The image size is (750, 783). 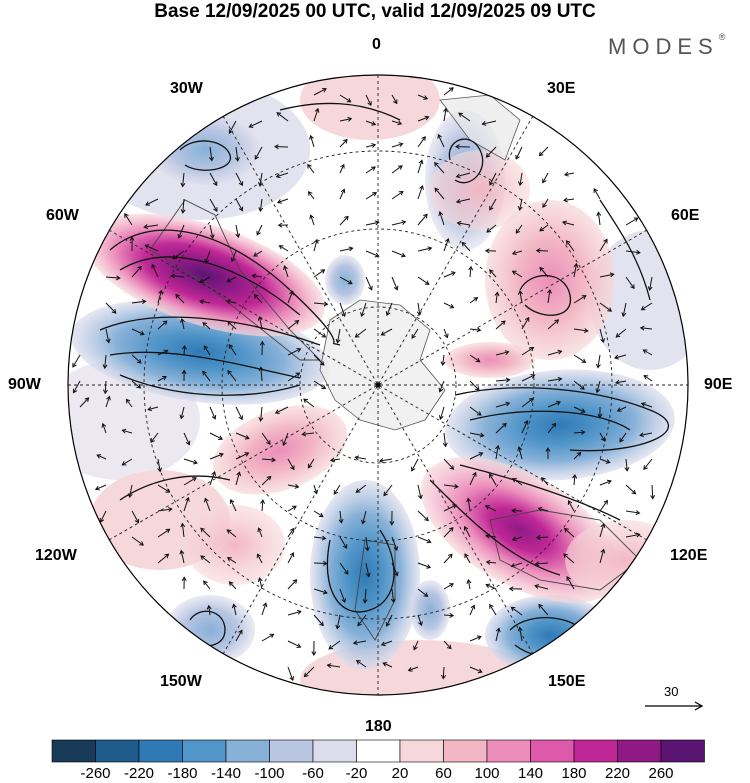 I want to click on streamline, so click(x=625, y=250).